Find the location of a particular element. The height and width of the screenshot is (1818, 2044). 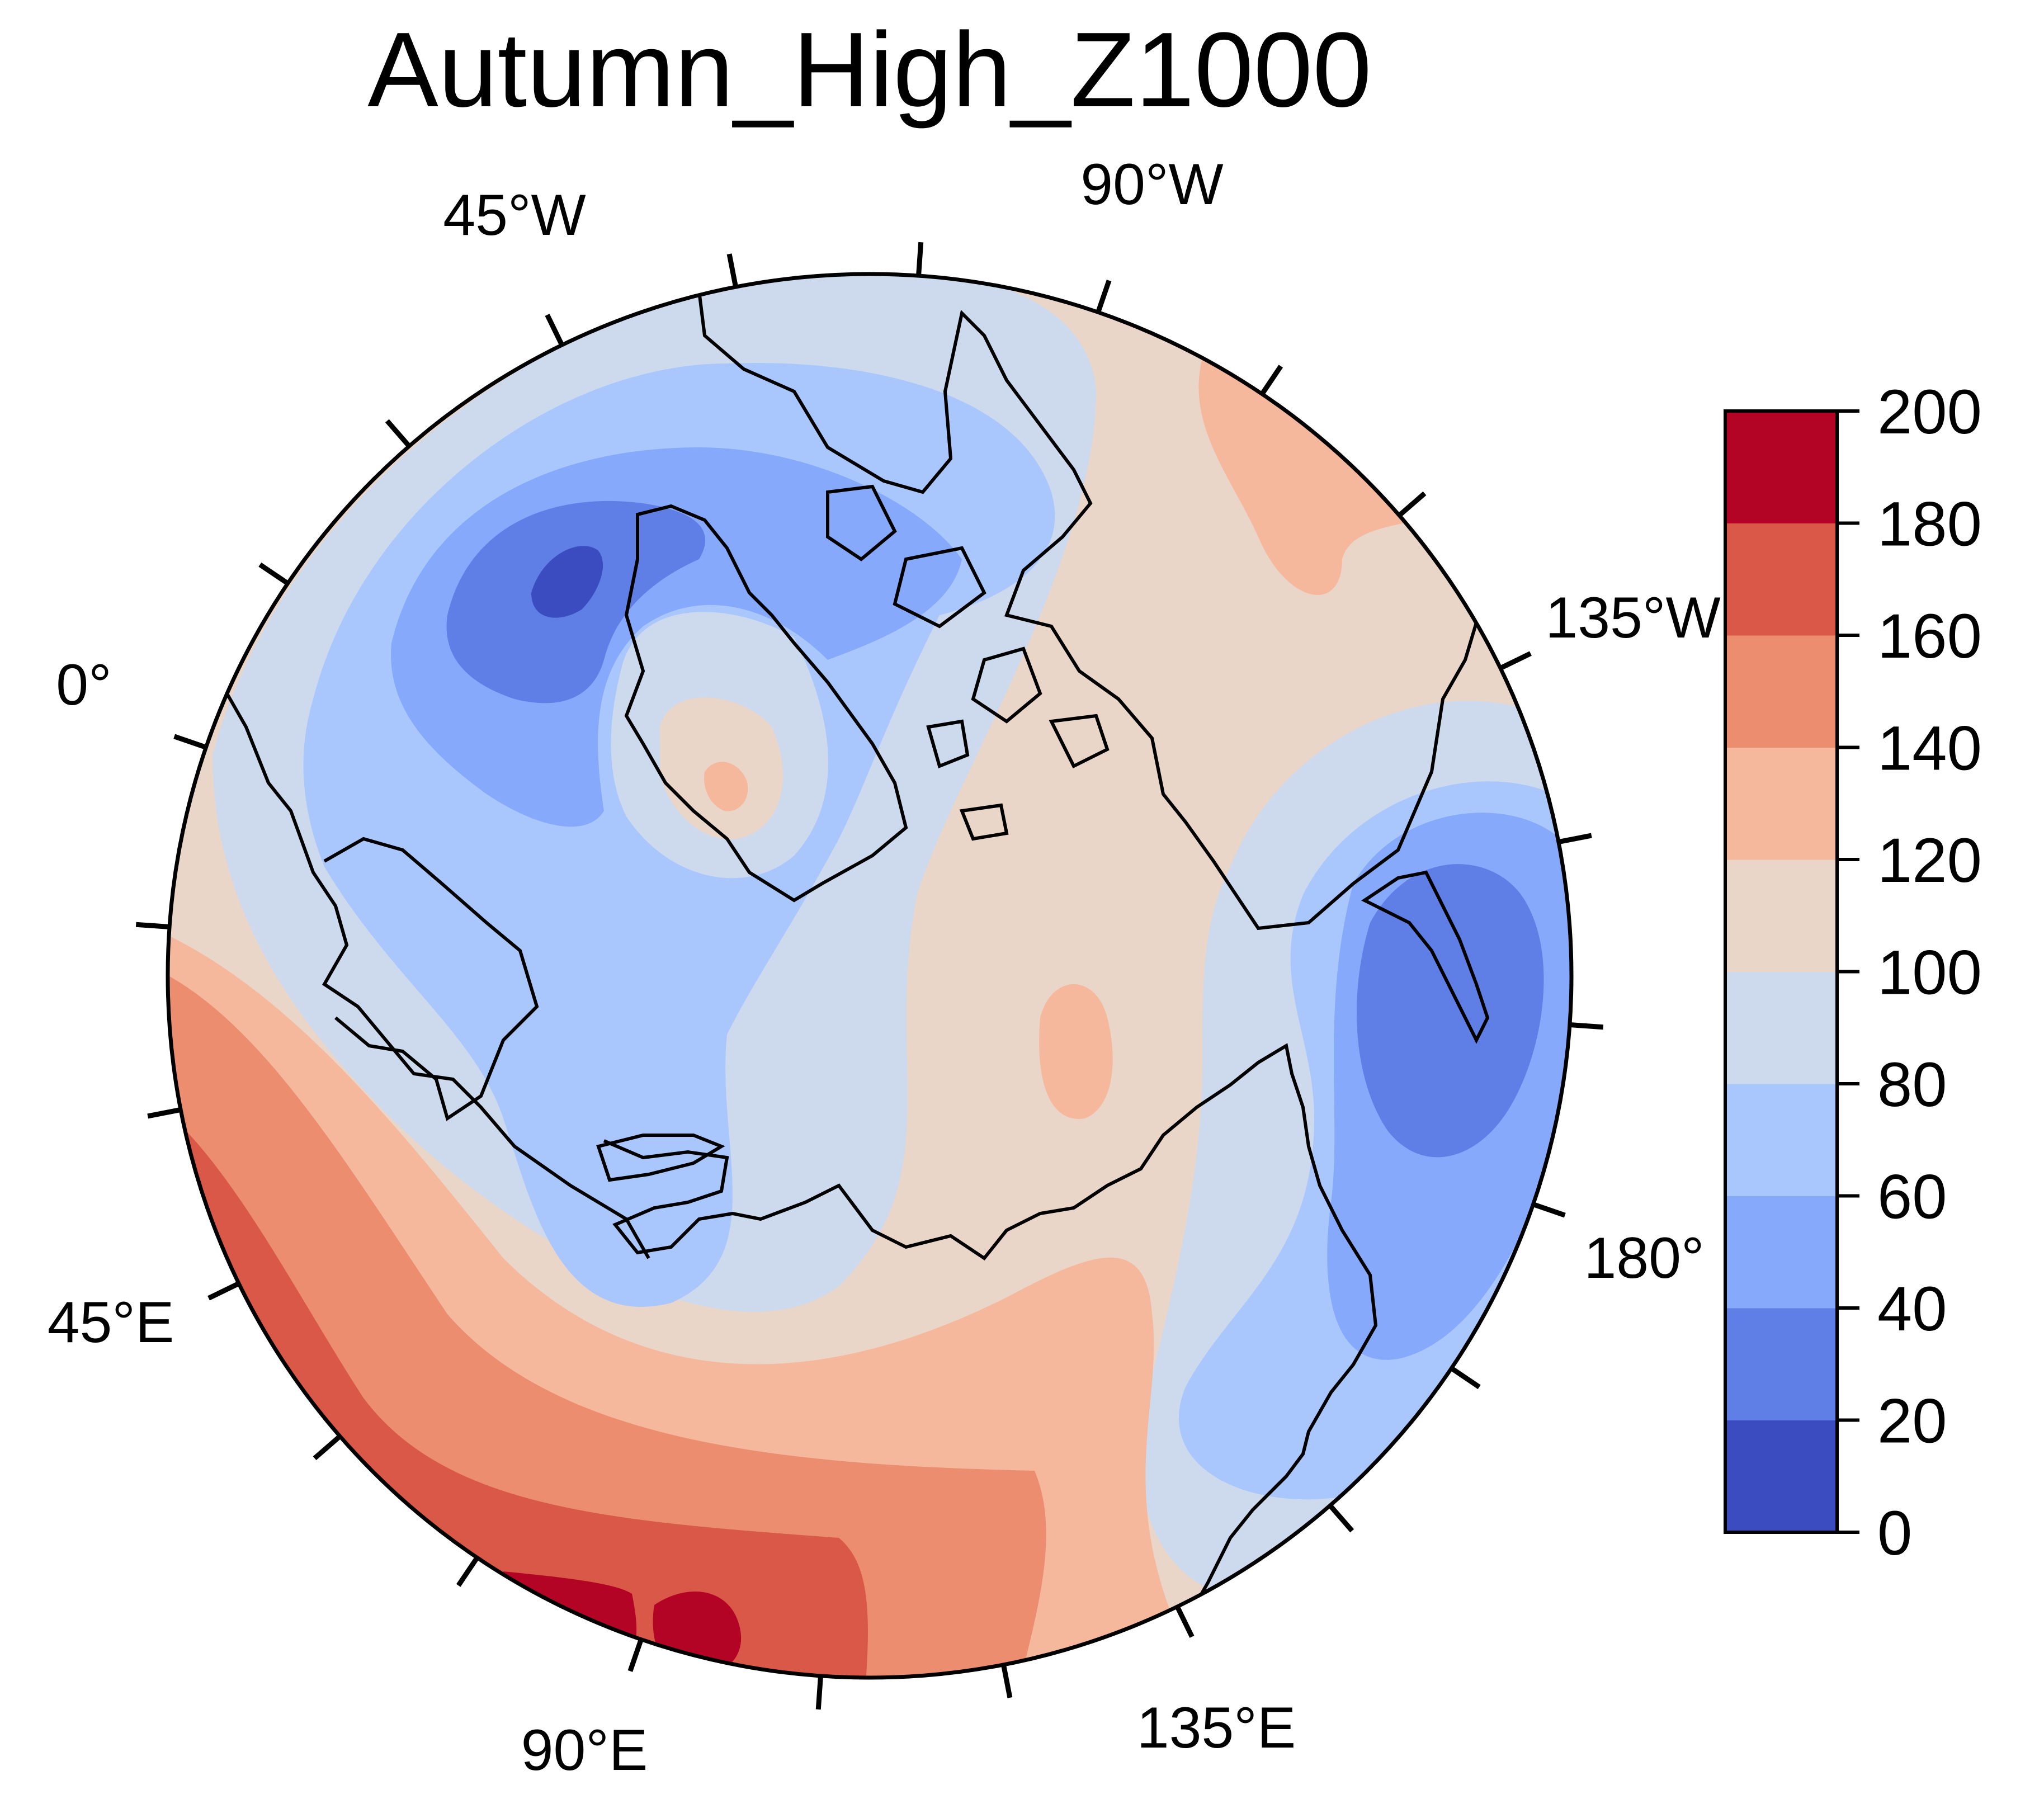

colorbar: 0 20 40 60 80 100 120 140 160 180 200 is located at coordinates (1853, 972).